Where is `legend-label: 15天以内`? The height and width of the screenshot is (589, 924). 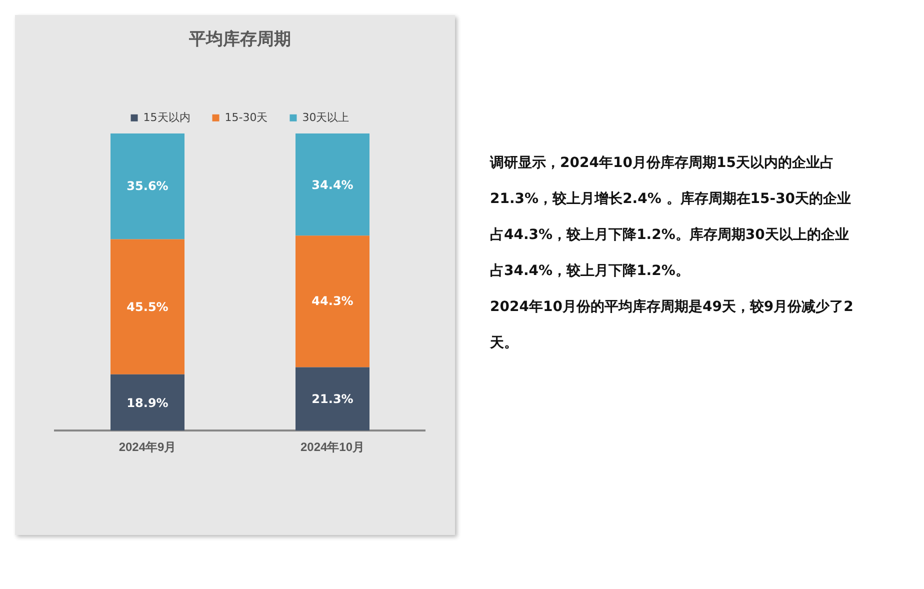
legend-label: 15天以内 is located at coordinates (166, 117).